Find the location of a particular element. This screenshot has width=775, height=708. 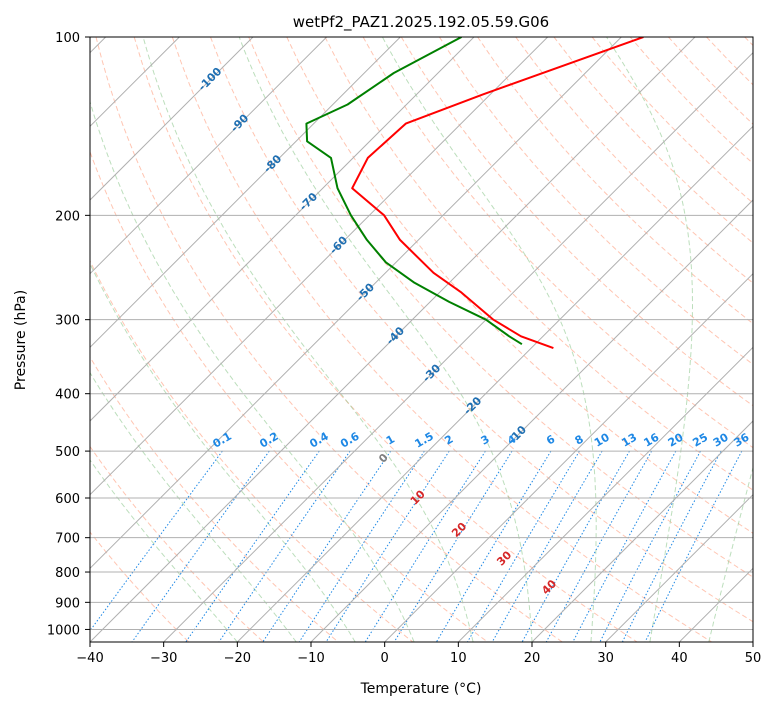

y-tick-label: 900 is located at coordinates (67, 603).